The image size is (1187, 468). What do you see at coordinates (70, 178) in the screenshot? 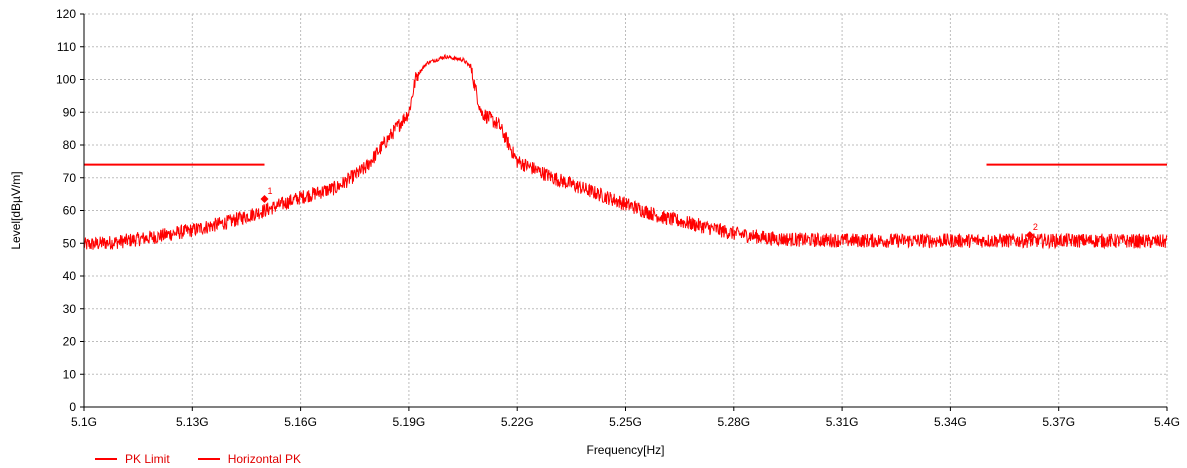
I see `y-tick-label: 70` at bounding box center [70, 178].